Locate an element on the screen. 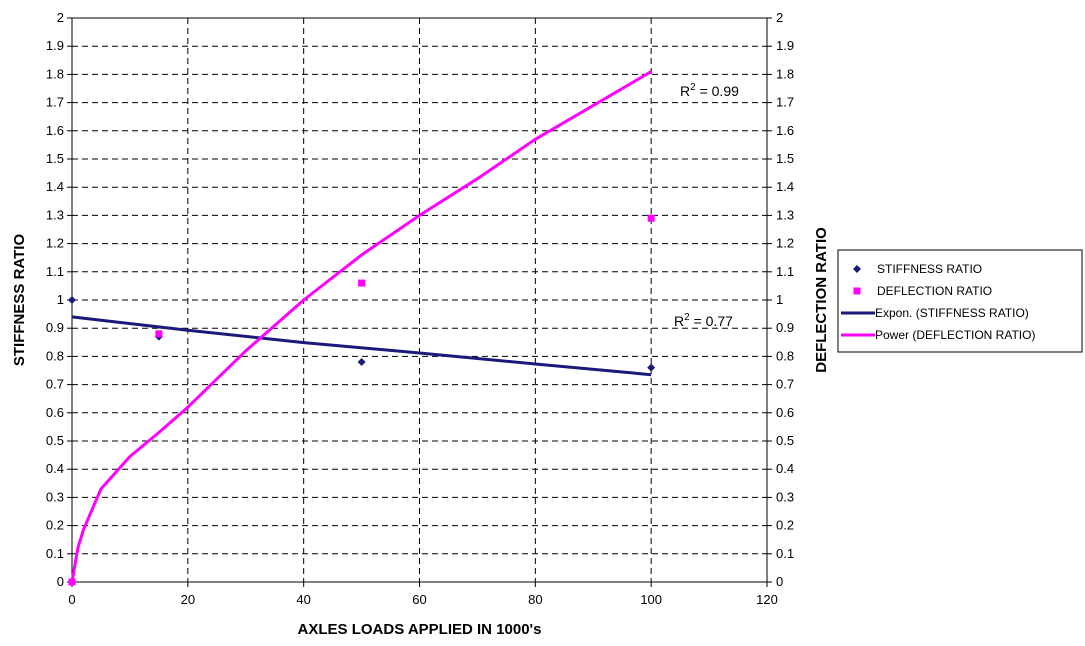 The width and height of the screenshot is (1085, 646). y-right-tick-label: 0.1 is located at coordinates (785, 553).